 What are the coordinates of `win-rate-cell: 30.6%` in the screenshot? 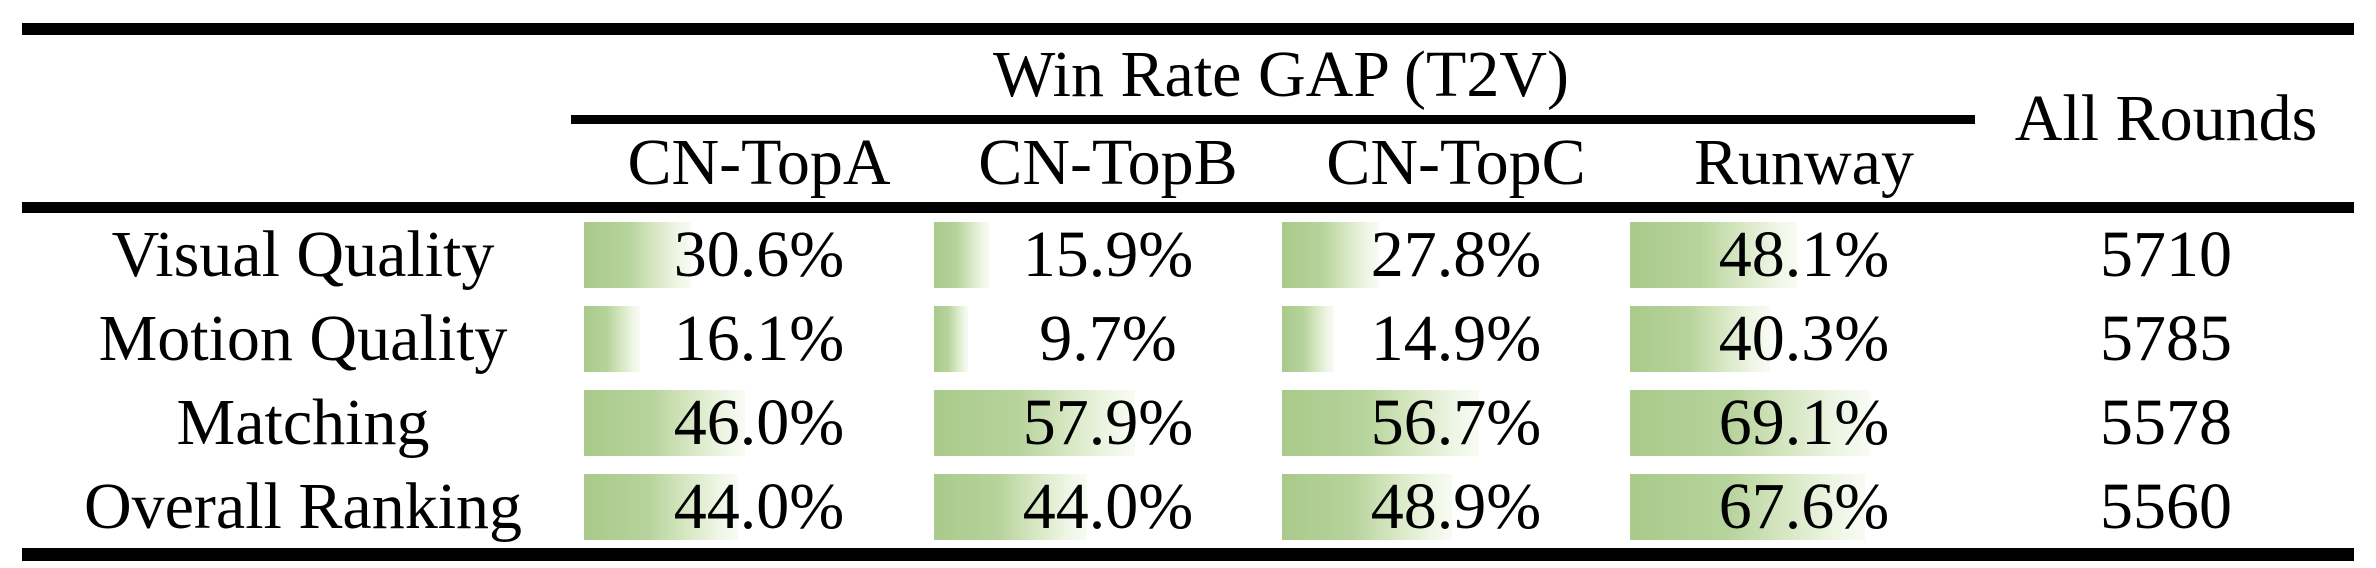 It's located at (759, 255).